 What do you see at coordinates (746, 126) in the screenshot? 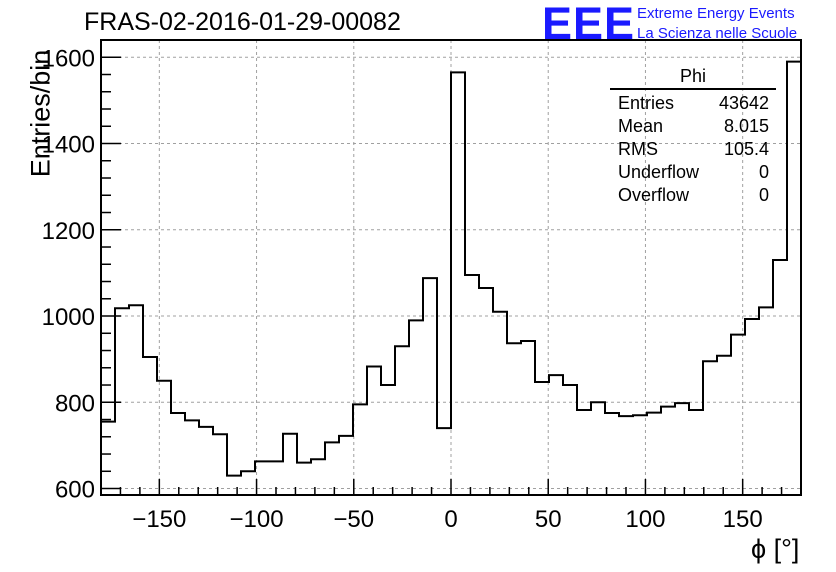
I see `stats-value: 8.015` at bounding box center [746, 126].